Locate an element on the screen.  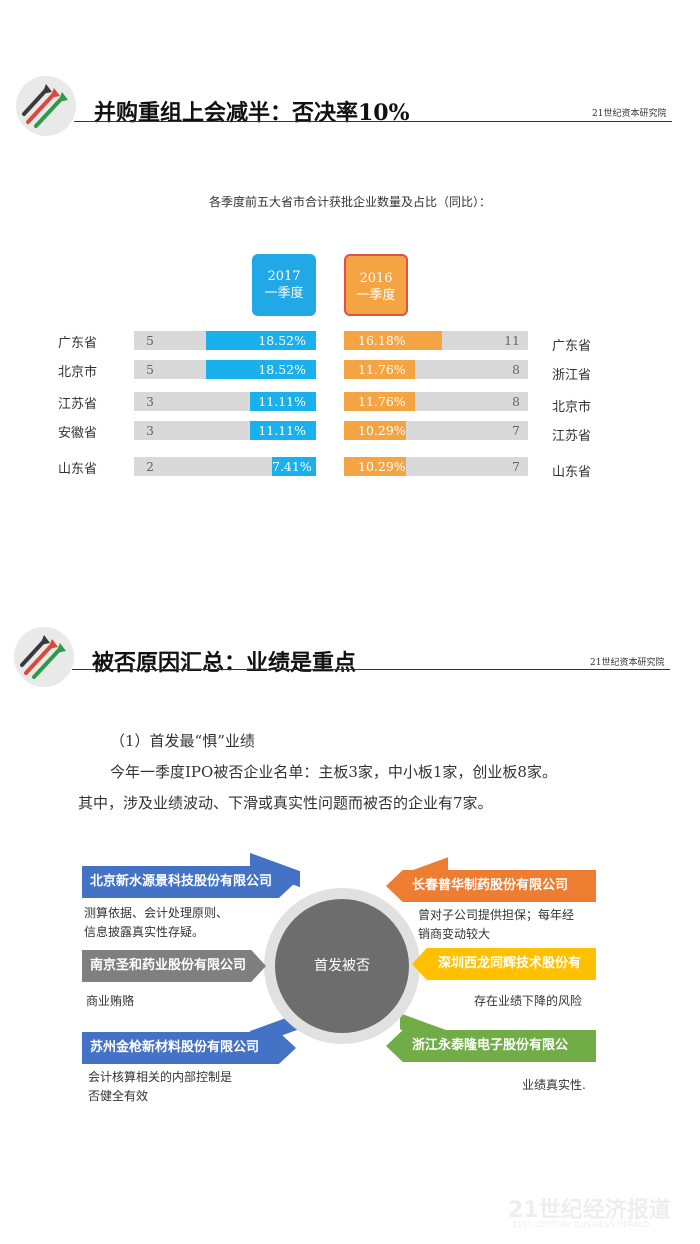
hub-circle: 首发被否 is located at coordinates (342, 966).